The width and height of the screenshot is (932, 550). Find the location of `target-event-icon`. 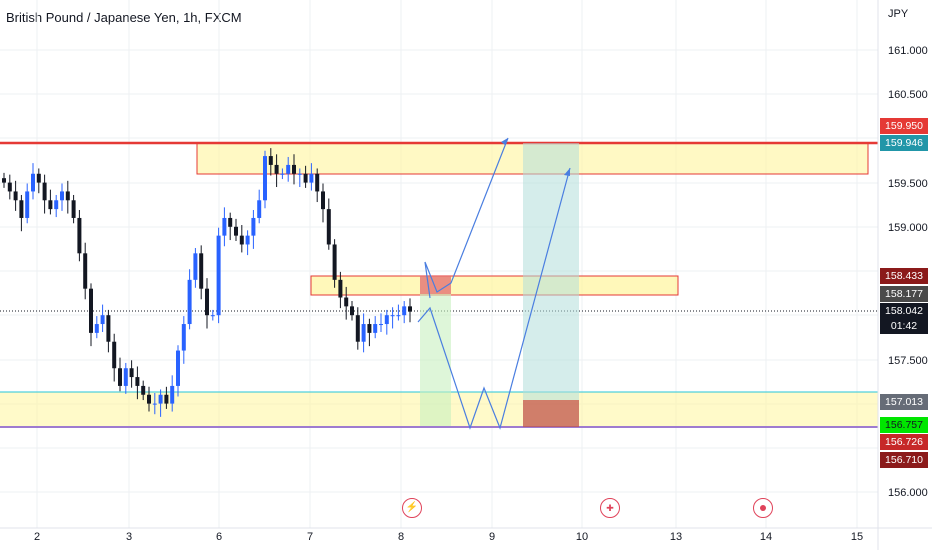

target-event-icon is located at coordinates (763, 508).